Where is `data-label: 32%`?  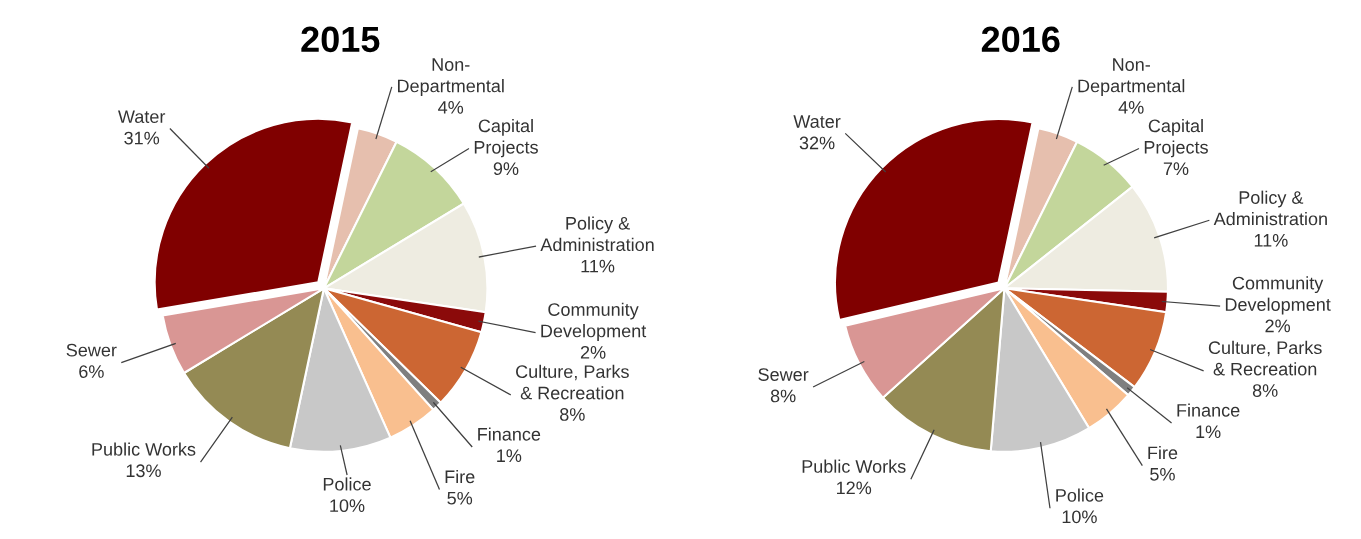
data-label: 32% is located at coordinates (817, 143).